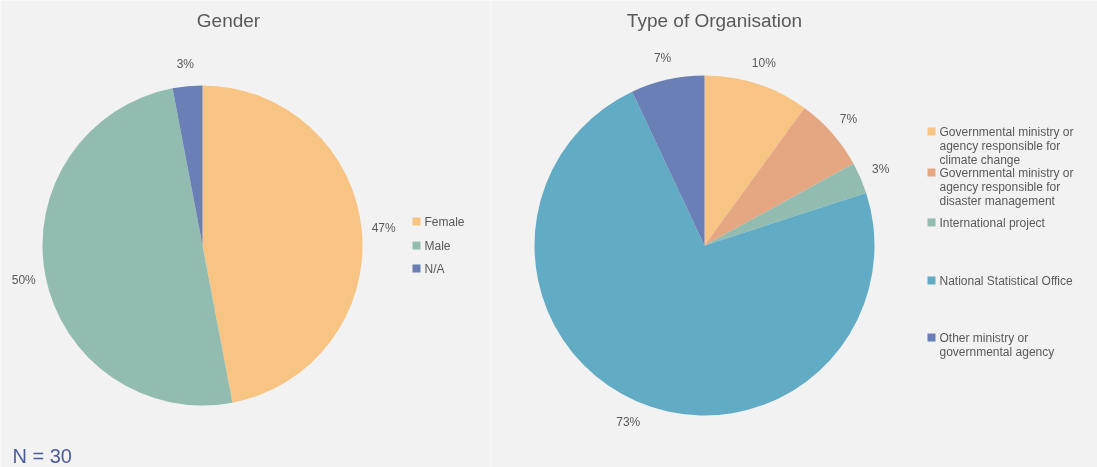 This screenshot has width=1097, height=467. Describe the element at coordinates (437, 245) in the screenshot. I see `legend-label: Male` at that location.